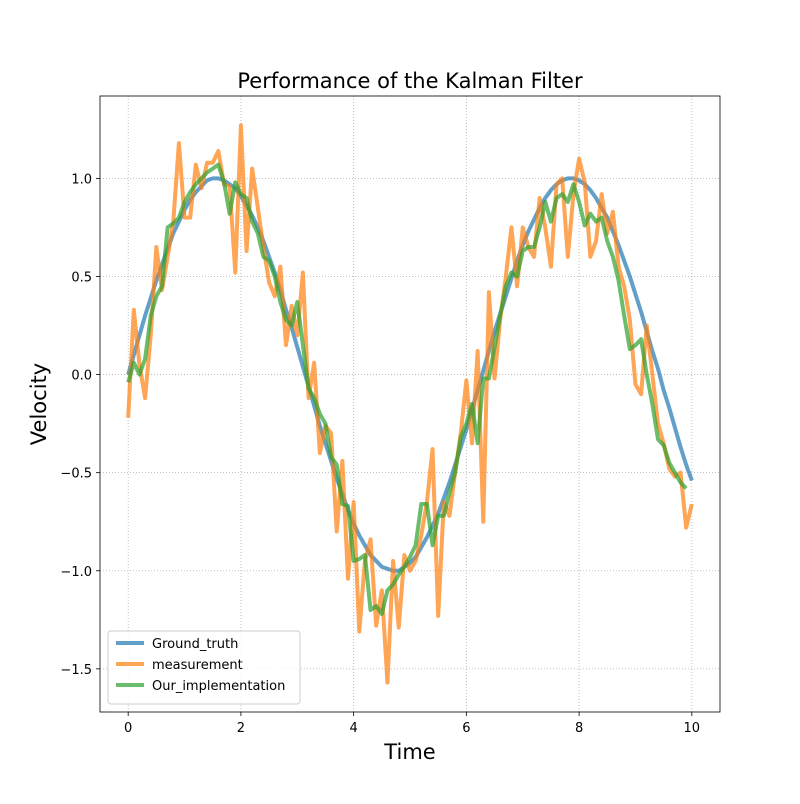 Image resolution: width=800 pixels, height=804 pixels. What do you see at coordinates (353, 728) in the screenshot?
I see `x-tick-label: 4` at bounding box center [353, 728].